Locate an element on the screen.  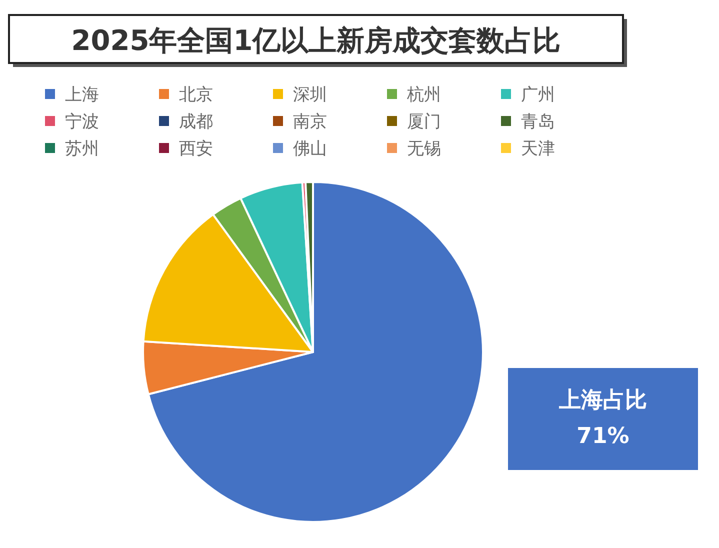
legend-label: 上海 is located at coordinates (82, 95).